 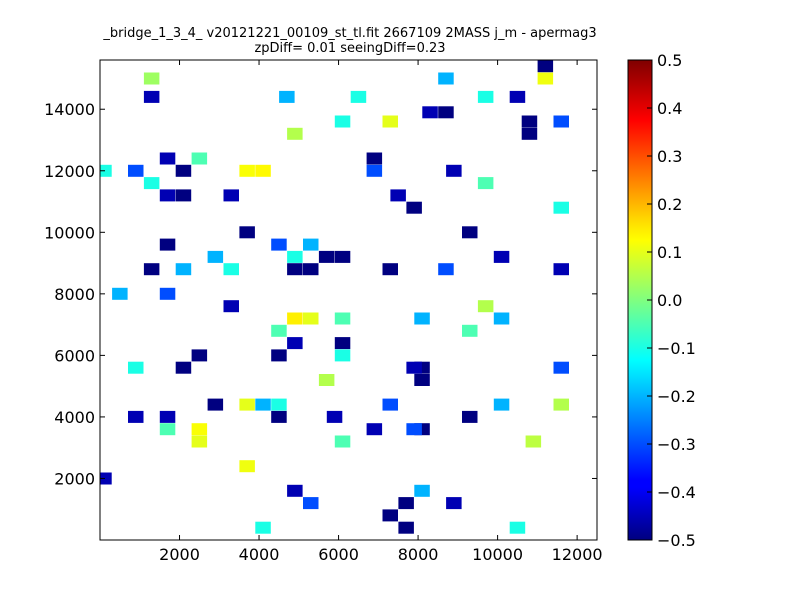 What do you see at coordinates (69, 109) in the screenshot?
I see `y-tick-label: 14000` at bounding box center [69, 109].